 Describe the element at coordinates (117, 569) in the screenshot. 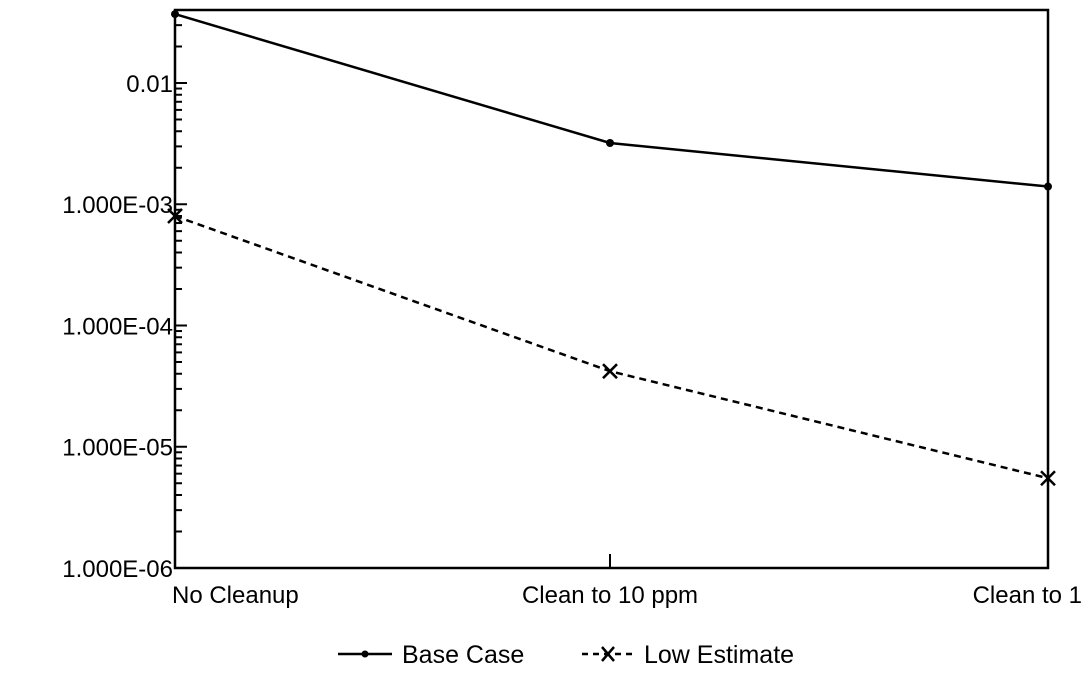

I see `y-tick-label: 1.000E-06` at that location.